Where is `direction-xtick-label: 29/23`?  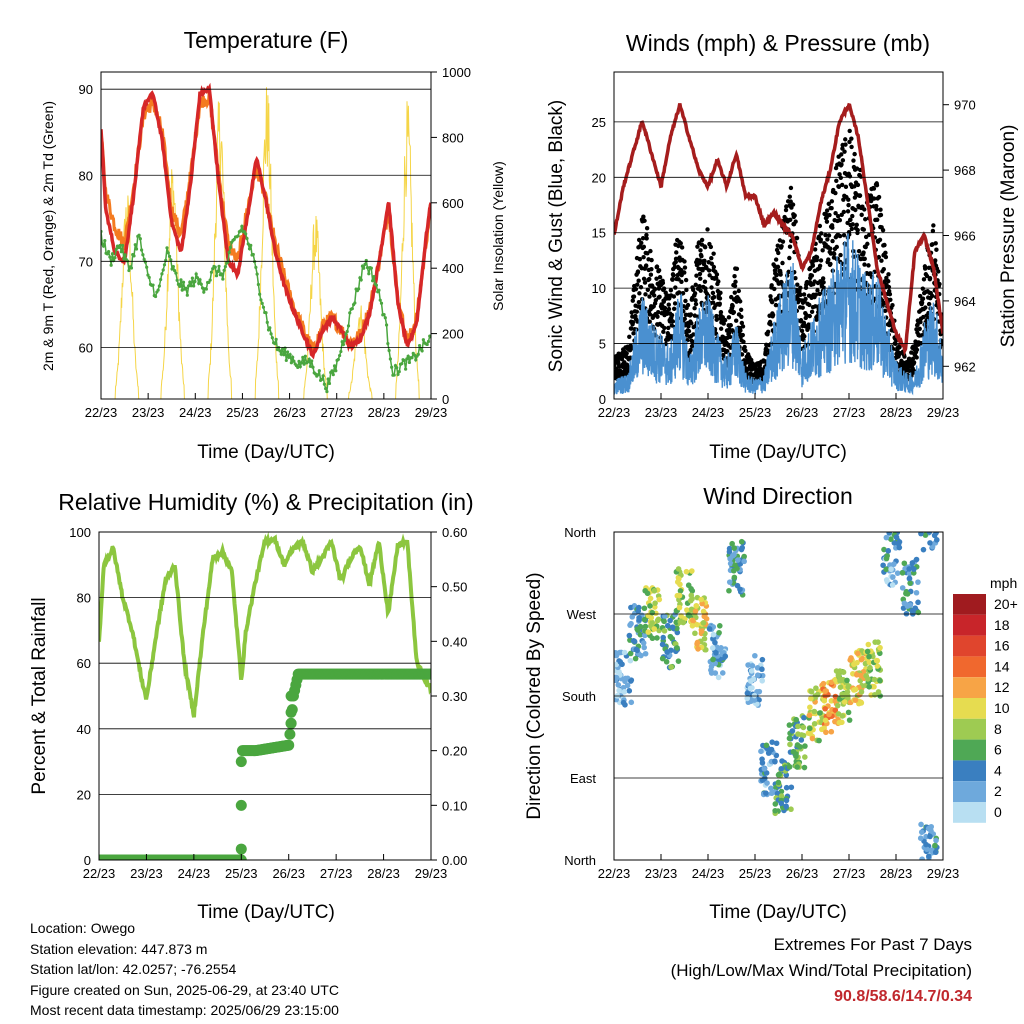
direction-xtick-label: 29/23 is located at coordinates (943, 873).